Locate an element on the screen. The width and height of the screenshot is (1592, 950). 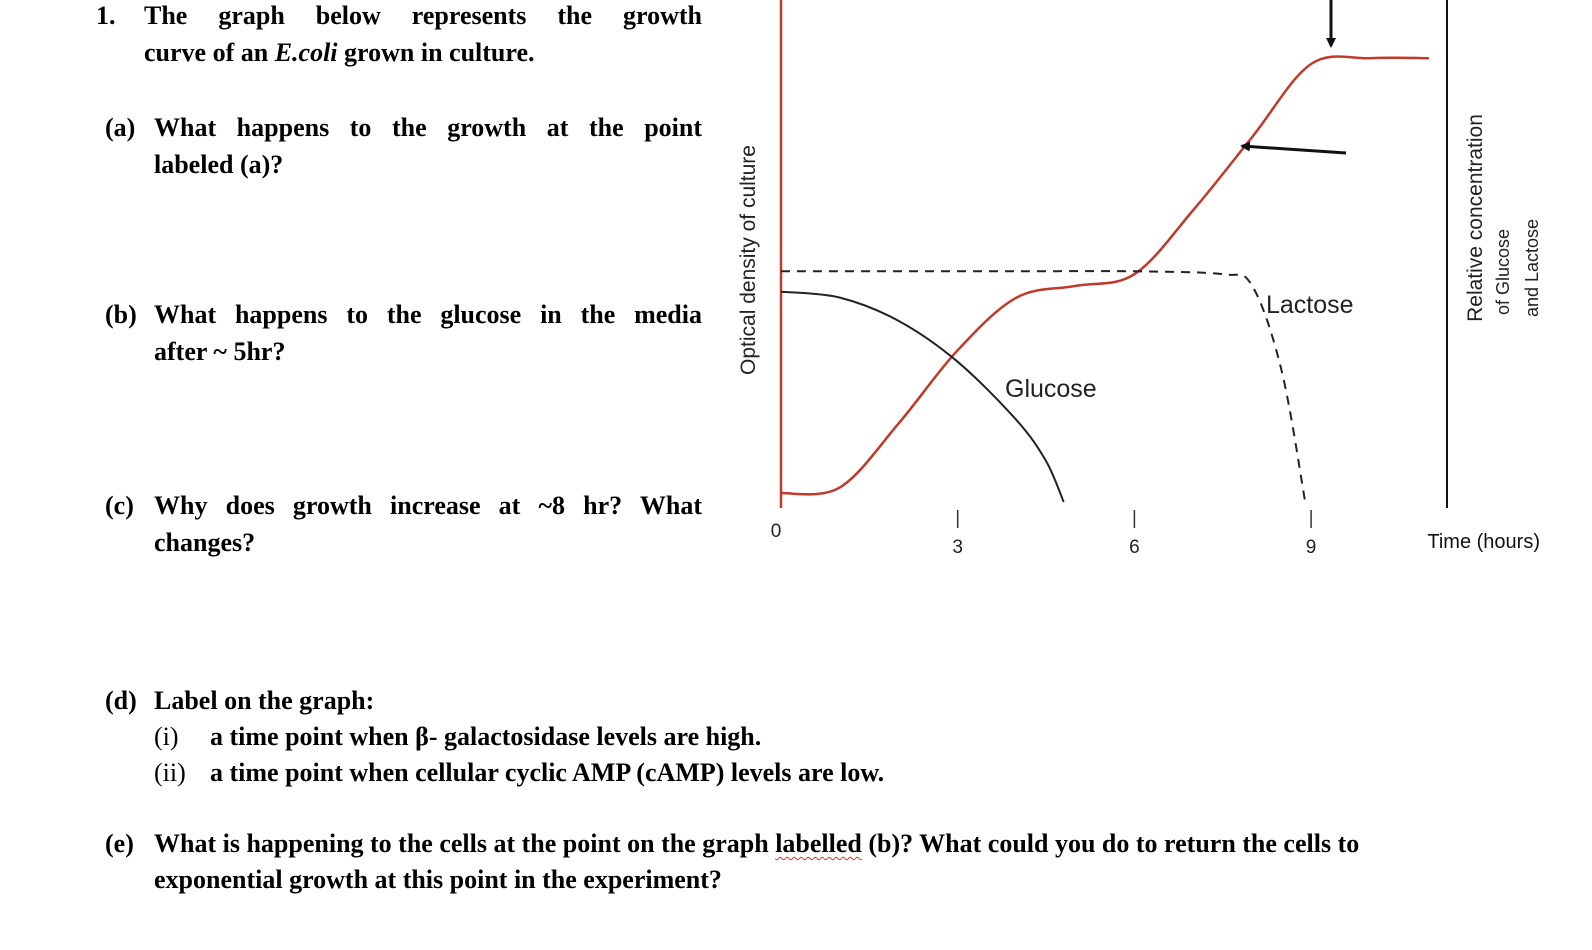
spellcheck-word: labelled is located at coordinates (818, 843).